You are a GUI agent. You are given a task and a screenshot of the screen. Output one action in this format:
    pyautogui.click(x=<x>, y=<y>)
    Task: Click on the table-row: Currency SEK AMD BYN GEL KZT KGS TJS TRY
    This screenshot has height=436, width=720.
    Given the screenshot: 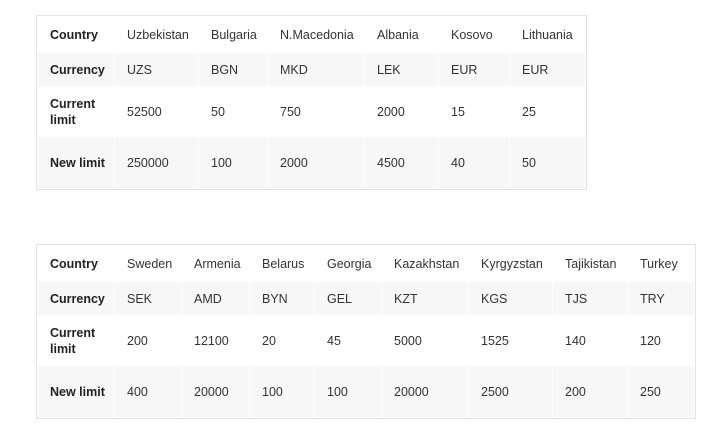 What is the action you would take?
    pyautogui.click(x=366, y=298)
    